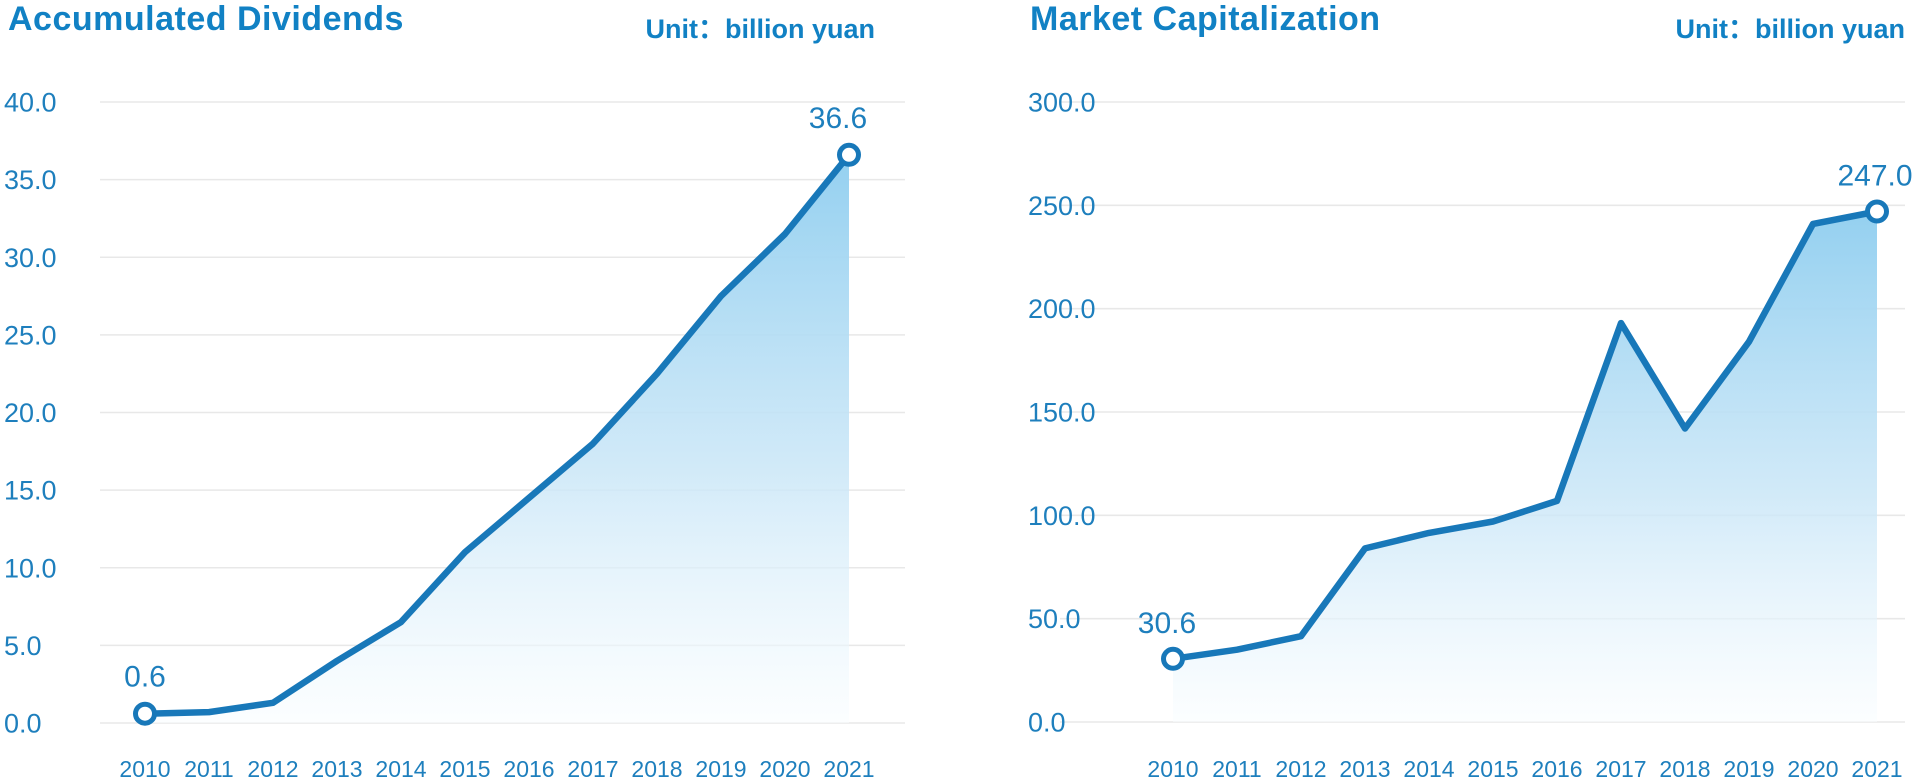 Image resolution: width=1920 pixels, height=780 pixels. I want to click on last-data-point-label: 36.6, so click(838, 118).